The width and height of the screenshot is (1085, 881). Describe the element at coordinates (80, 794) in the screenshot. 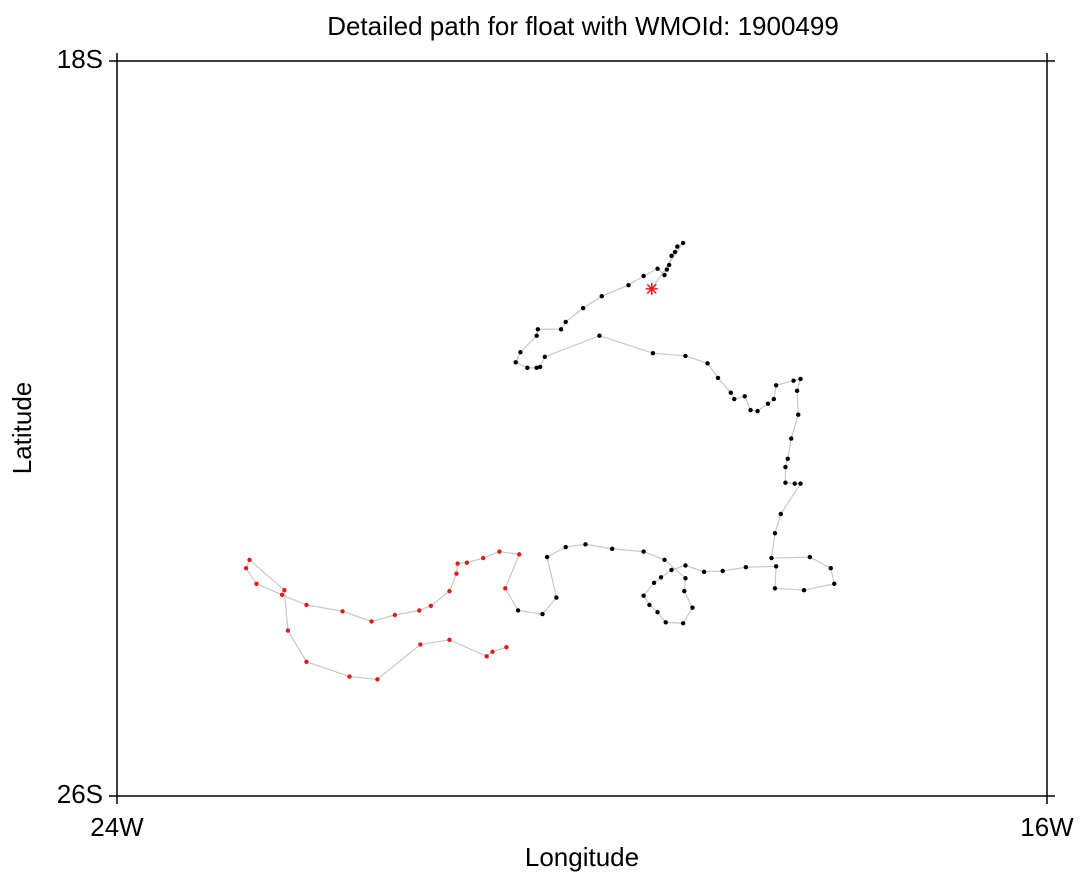

I see `y-tick-label: 26S` at that location.